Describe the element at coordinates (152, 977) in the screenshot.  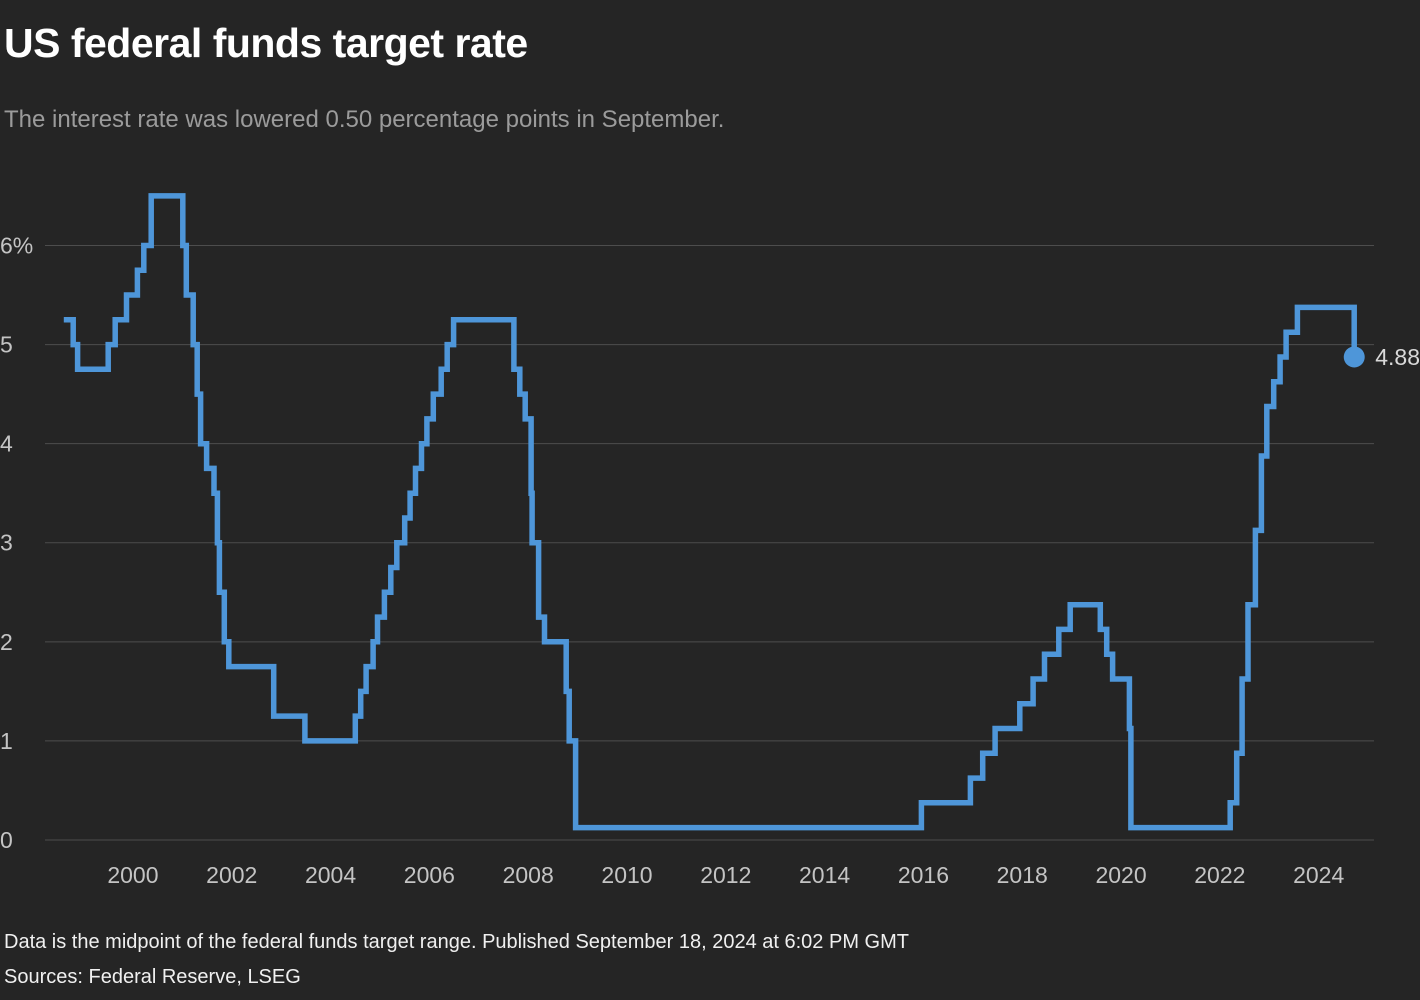
I see `chart-sources: Sources: Federal Reserve, LSEG` at that location.